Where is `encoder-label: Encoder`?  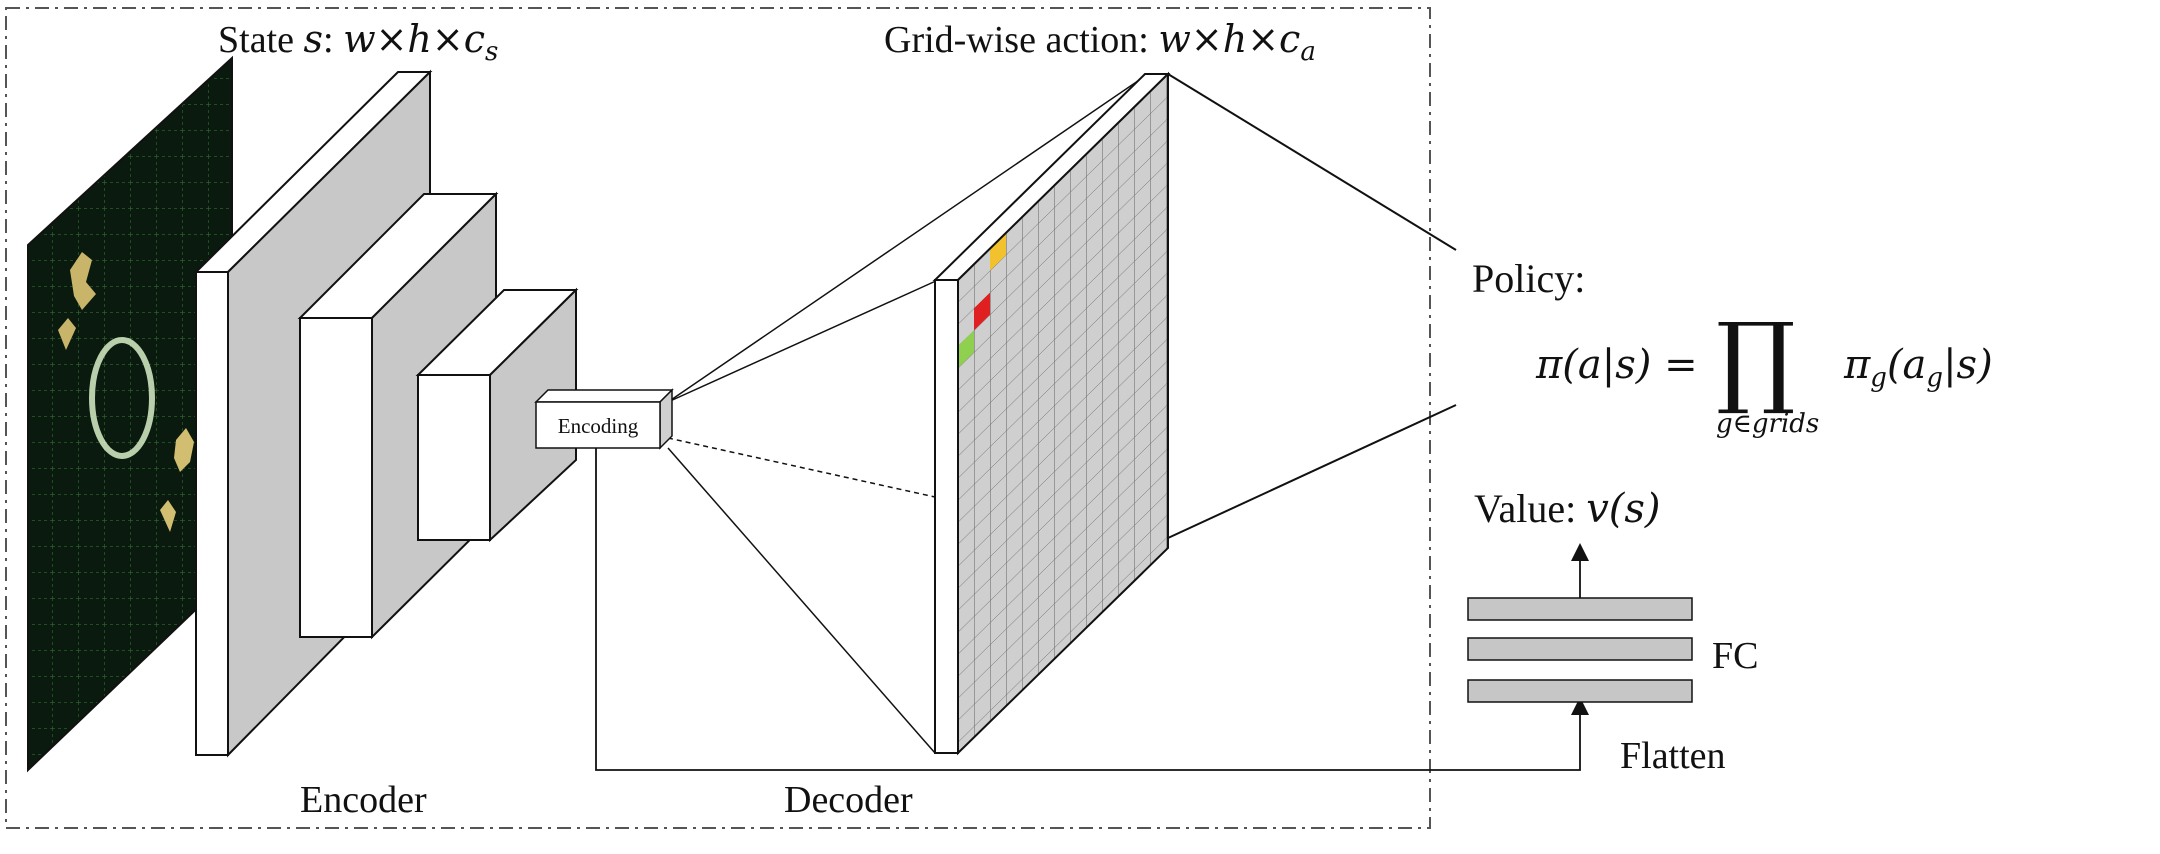
encoder-label: Encoder is located at coordinates (363, 800).